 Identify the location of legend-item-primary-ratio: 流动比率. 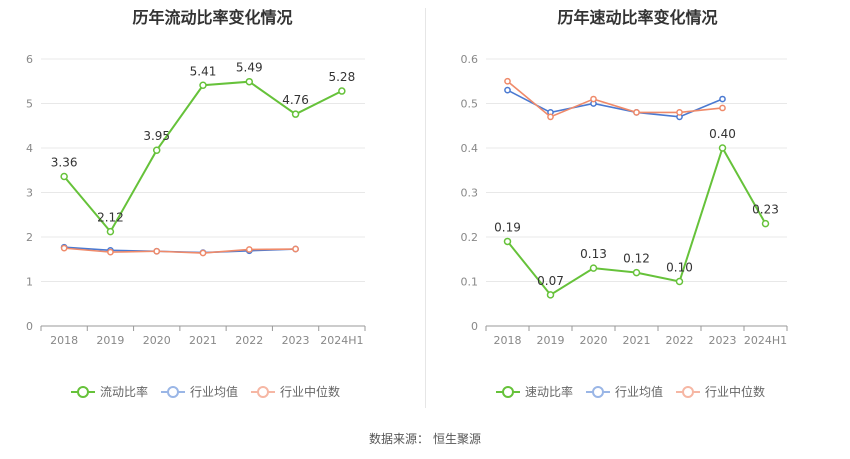
(109, 391).